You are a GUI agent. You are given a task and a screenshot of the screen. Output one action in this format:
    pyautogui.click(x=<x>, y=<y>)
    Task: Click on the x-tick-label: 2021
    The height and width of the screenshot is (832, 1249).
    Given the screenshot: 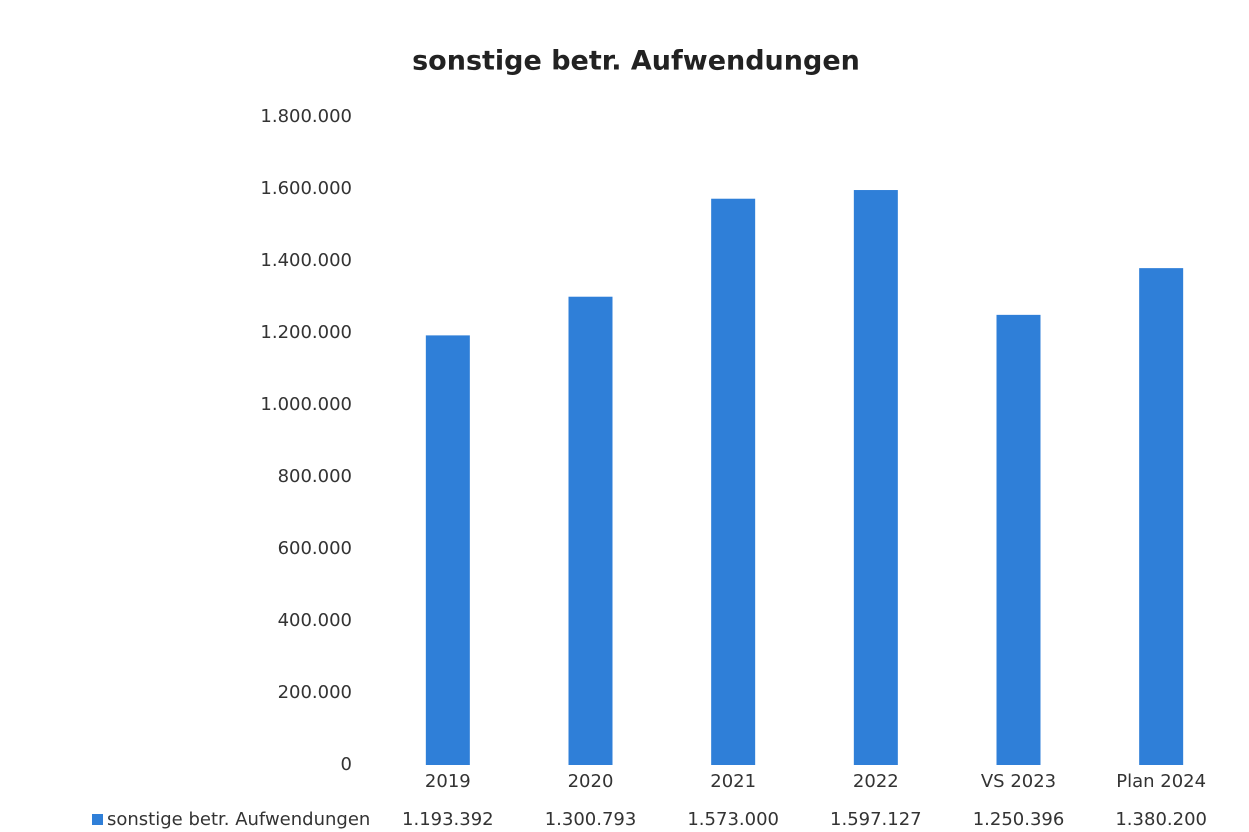 What is the action you would take?
    pyautogui.click(x=733, y=781)
    